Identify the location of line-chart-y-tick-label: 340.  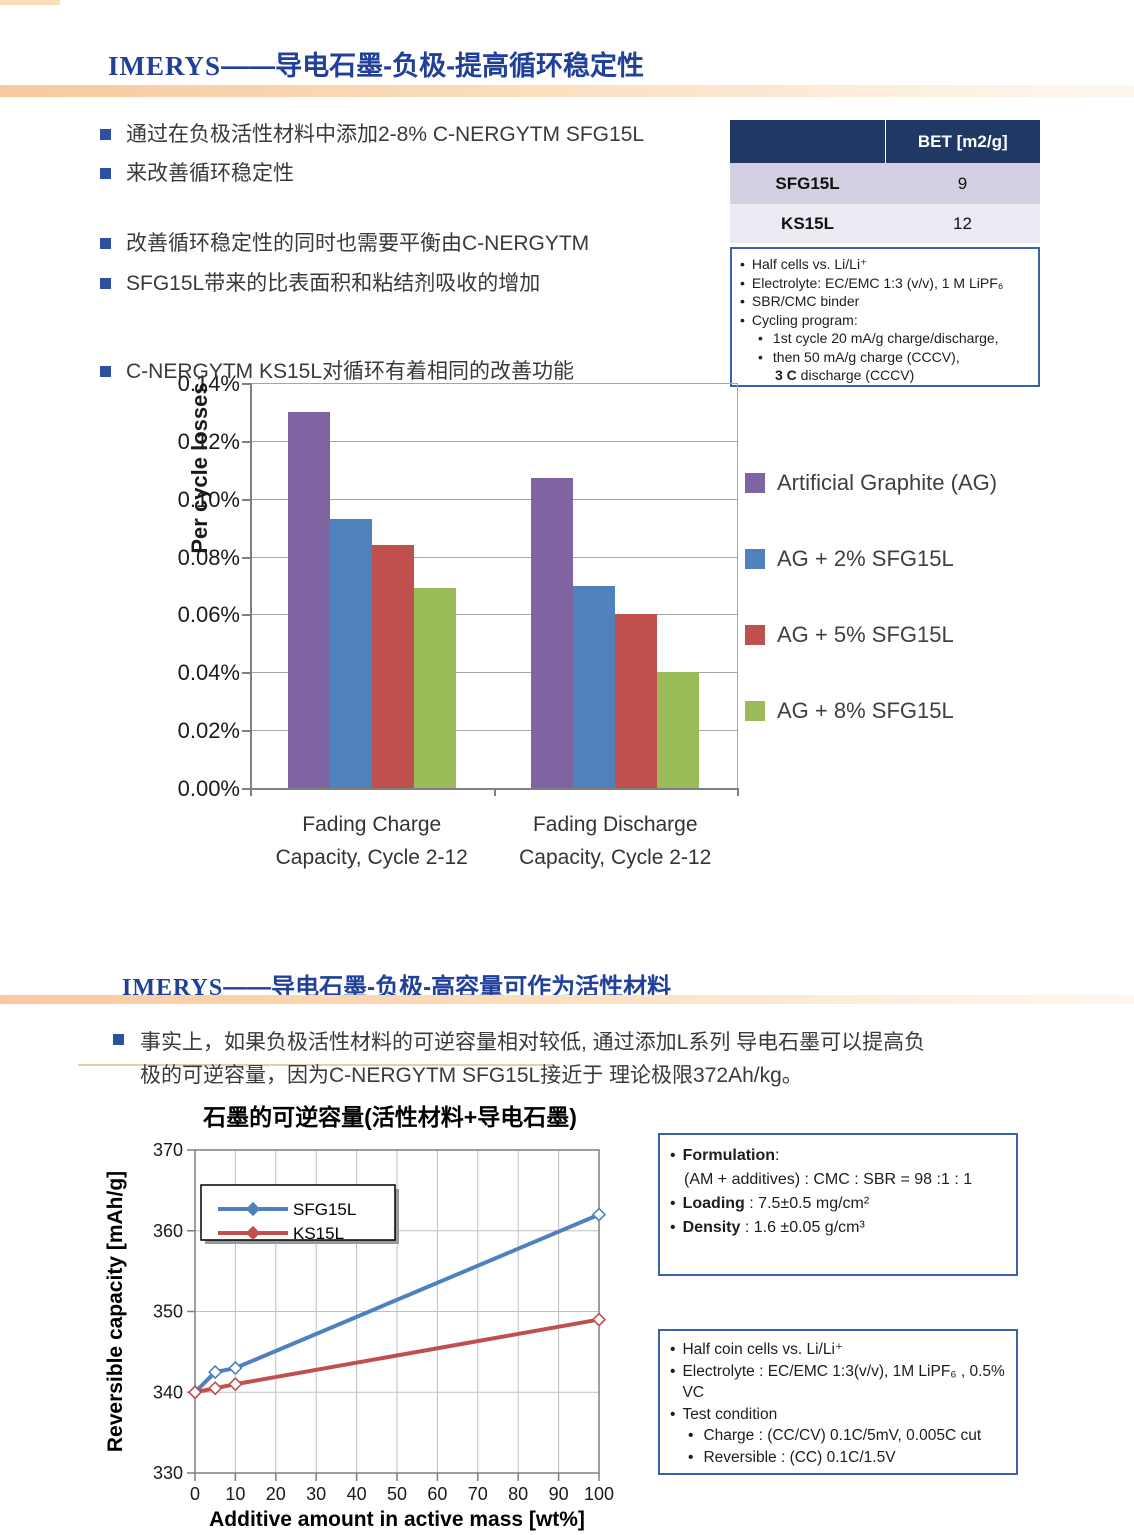
(168, 1392).